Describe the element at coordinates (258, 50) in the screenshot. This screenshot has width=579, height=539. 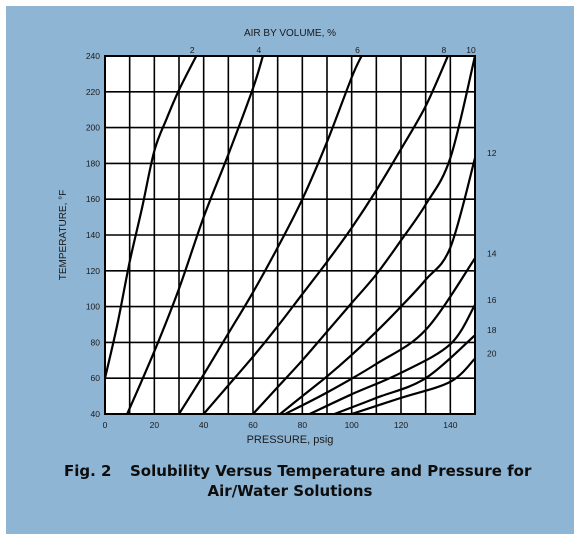
I see `series-label-4: 4` at that location.